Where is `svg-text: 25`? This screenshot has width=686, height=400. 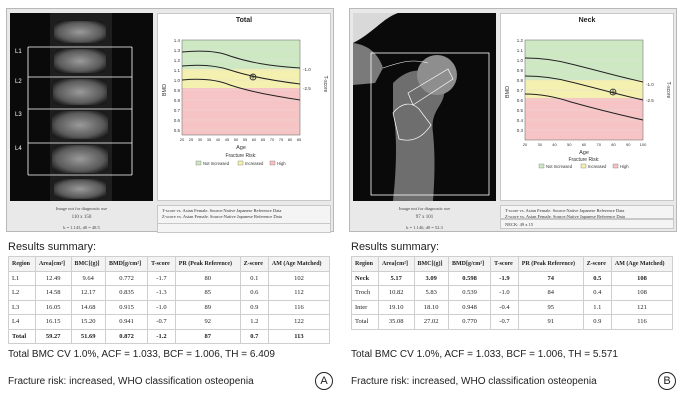 svg-text: 25 is located at coordinates (191, 139).